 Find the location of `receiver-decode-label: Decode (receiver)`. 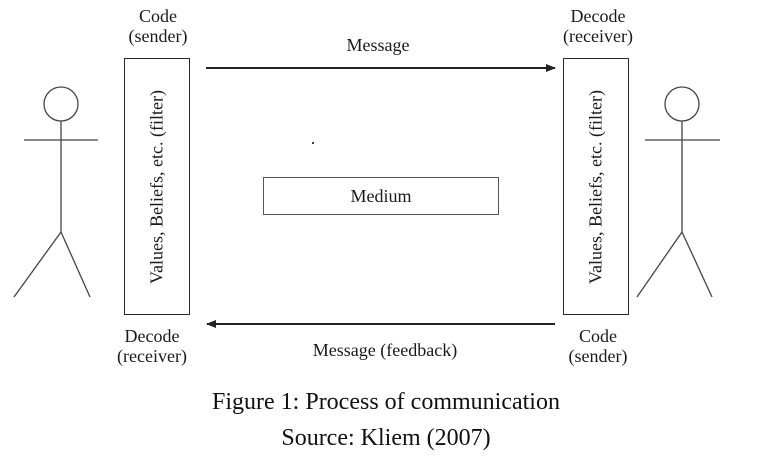

receiver-decode-label: Decode (receiver) is located at coordinates (598, 26).